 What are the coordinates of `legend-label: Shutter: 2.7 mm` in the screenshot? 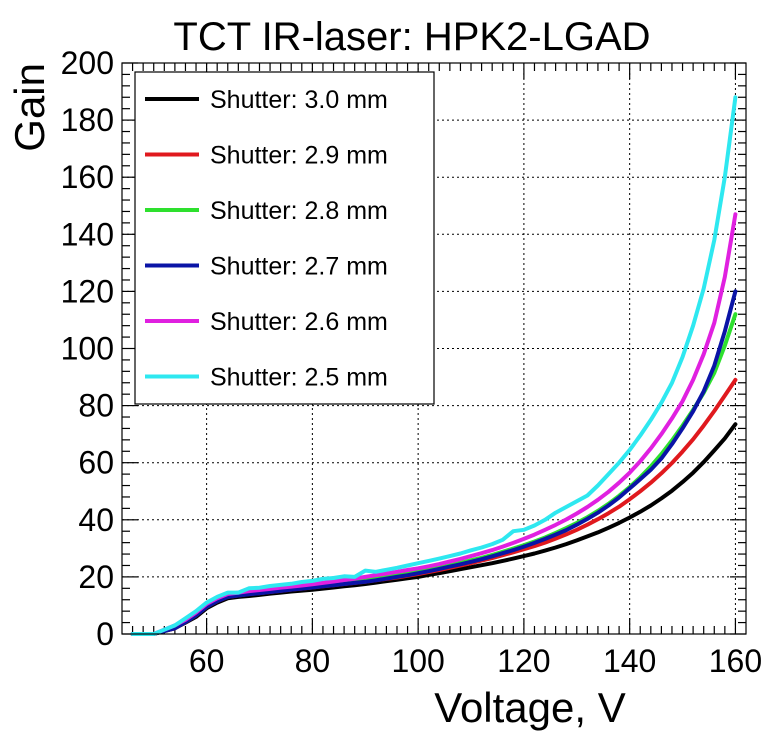 It's located at (299, 267).